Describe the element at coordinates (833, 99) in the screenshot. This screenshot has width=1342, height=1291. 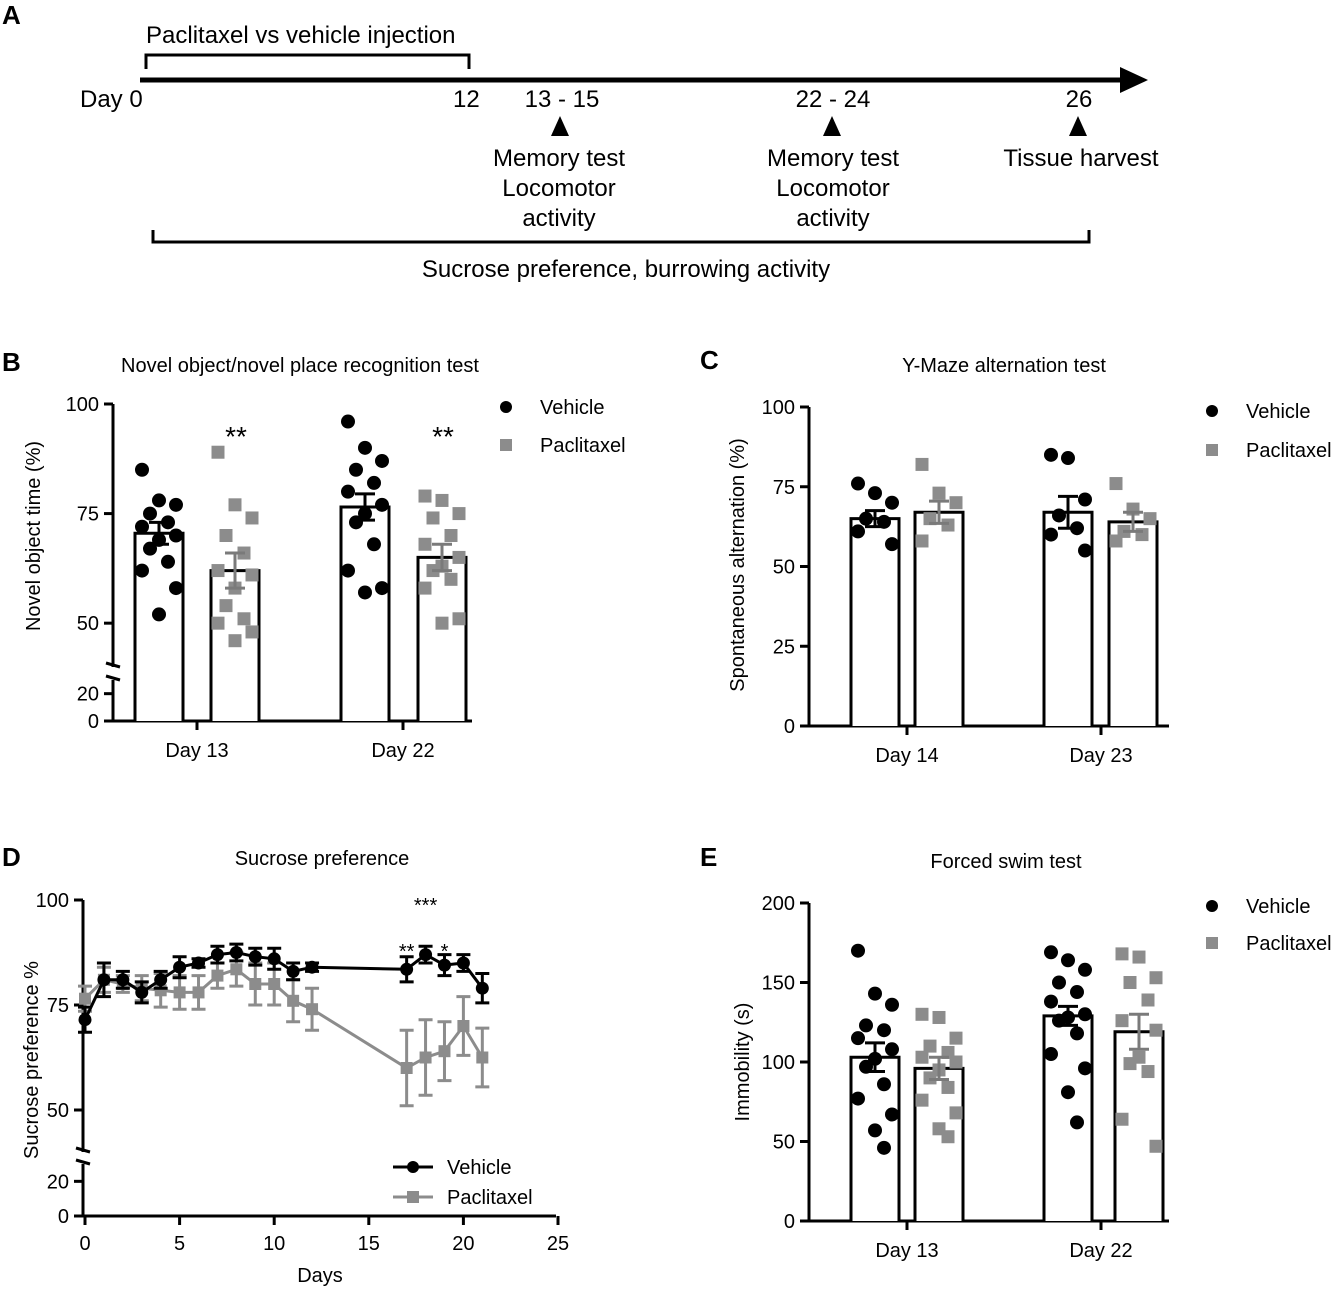
I see `marker-2-days: 22 - 24` at that location.